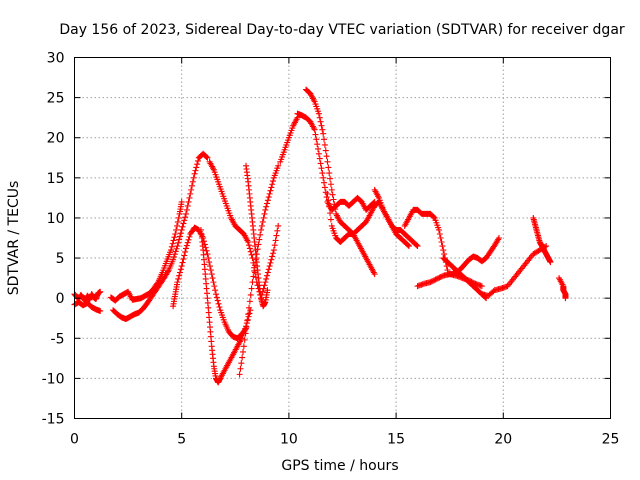 This screenshot has width=640, height=480. Describe the element at coordinates (74, 440) in the screenshot. I see `x-tick-label: 0` at that location.